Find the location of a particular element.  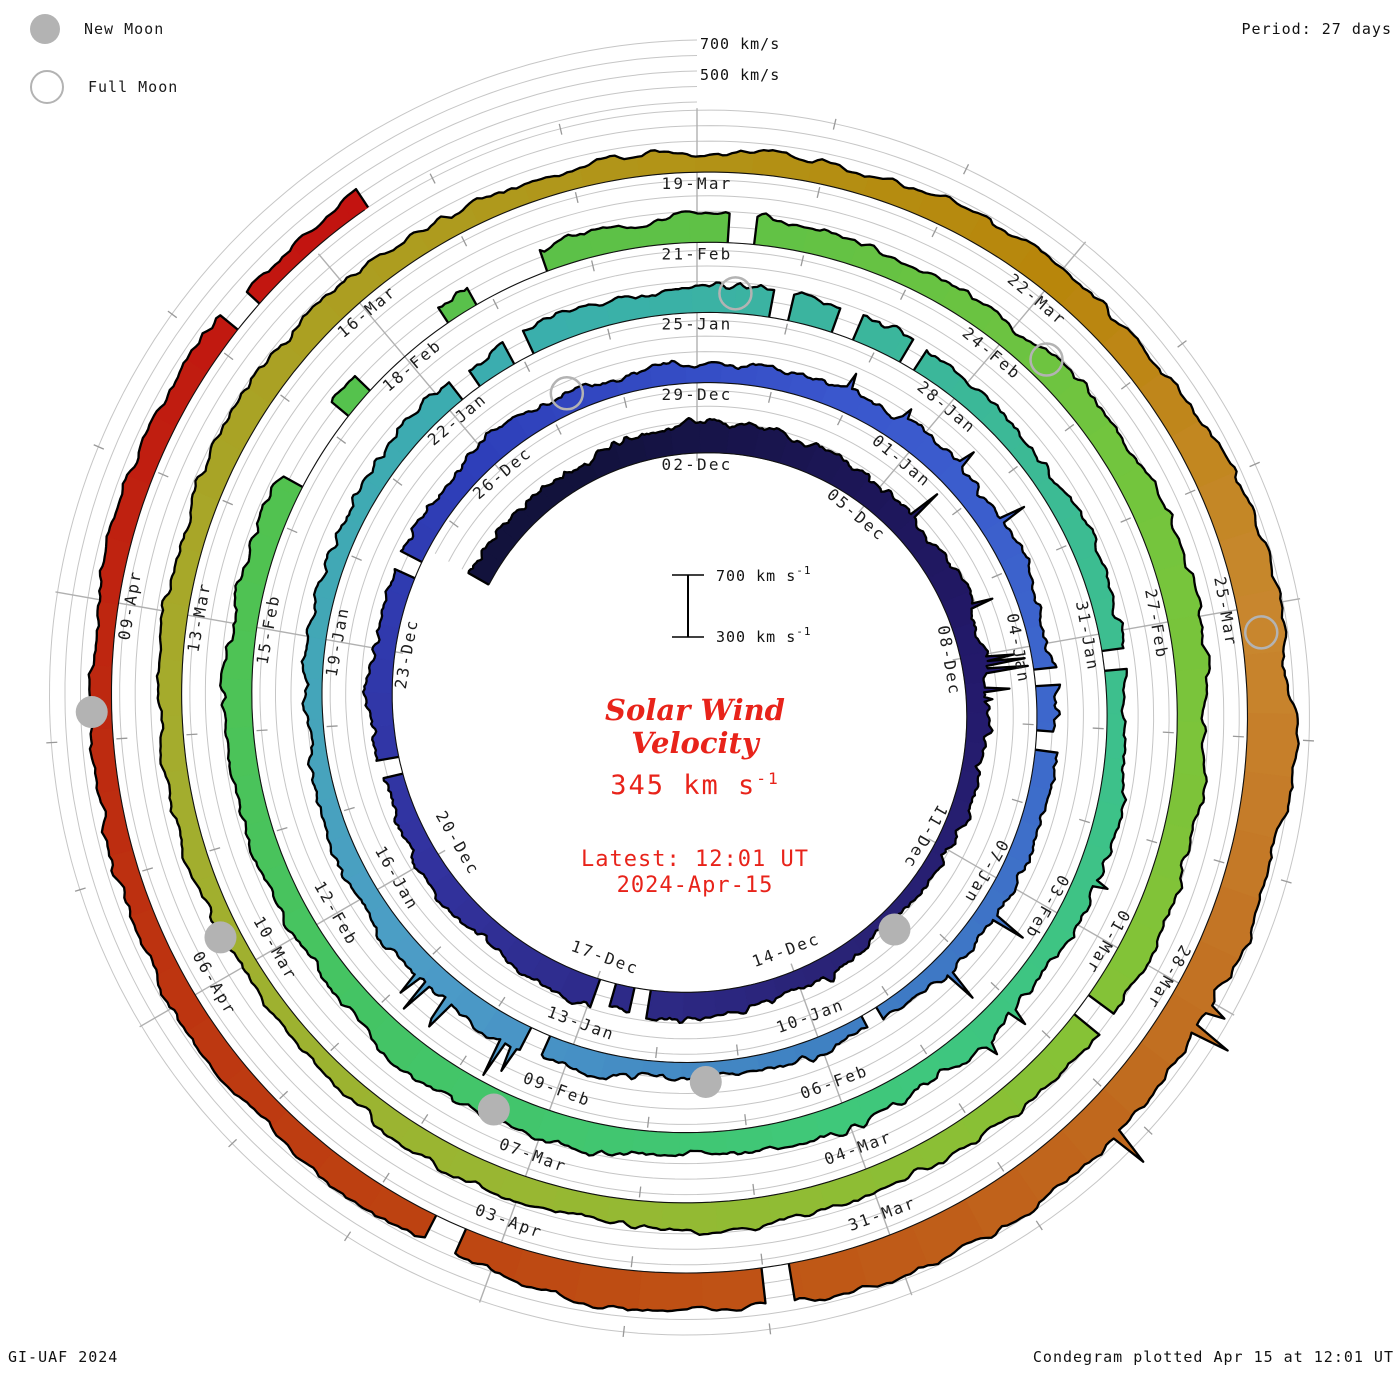

latest-timestamp: Latest: 12:01 UT 2024-Apr-15 is located at coordinates (695, 873).